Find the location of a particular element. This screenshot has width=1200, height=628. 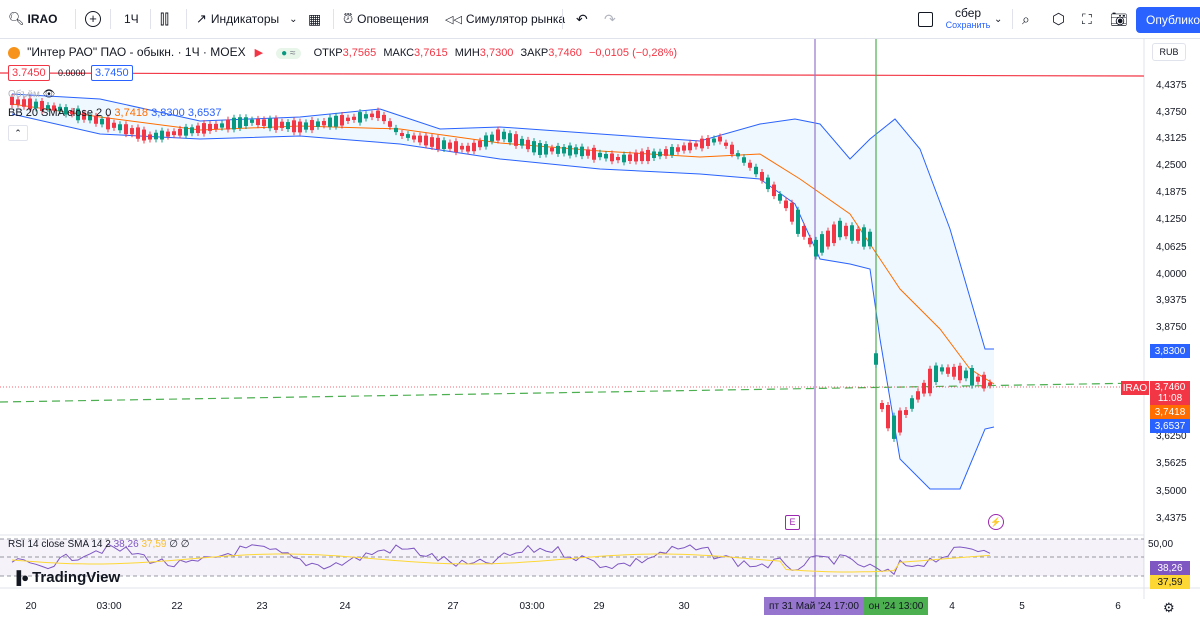

eye-off-icon: 👁︎ is located at coordinates (49, 94).